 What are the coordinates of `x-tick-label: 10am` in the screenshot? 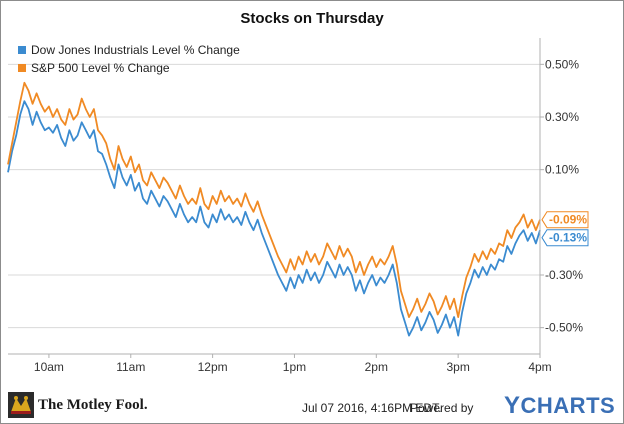 It's located at (49, 367).